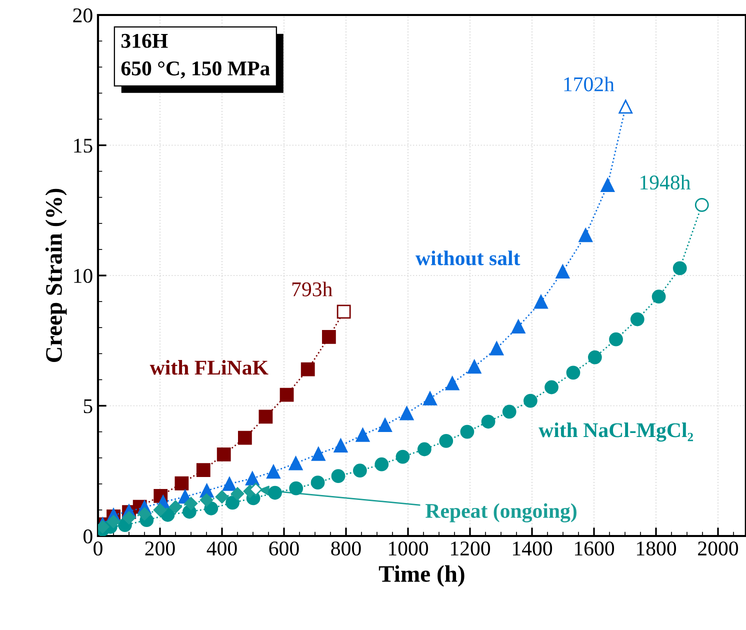 This screenshot has width=746, height=630. Describe the element at coordinates (589, 84) in the screenshot. I see `annotation: 1702h` at that location.